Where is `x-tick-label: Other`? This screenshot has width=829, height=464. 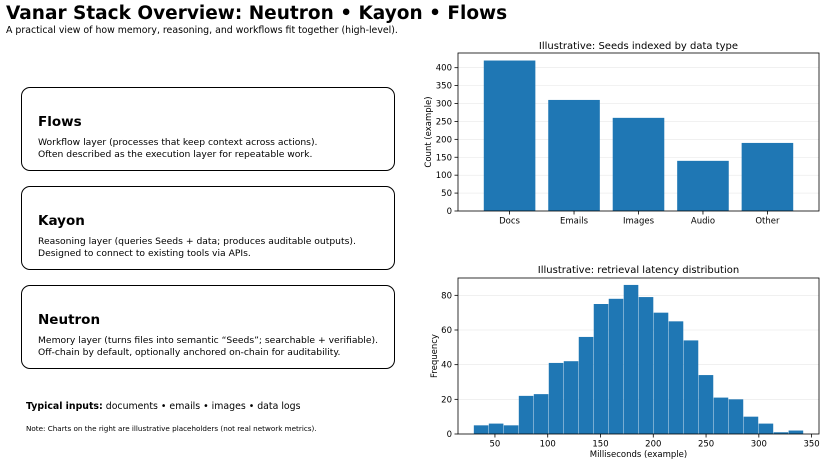
x-tick-label: Other is located at coordinates (767, 222).